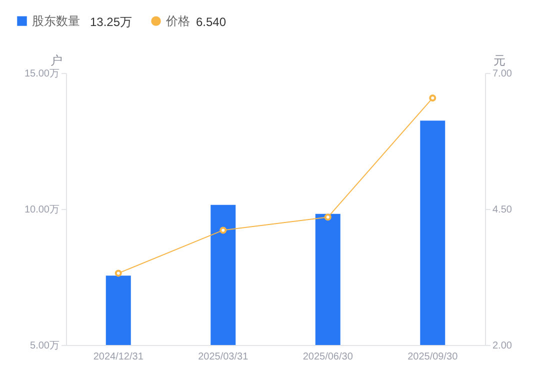  What do you see at coordinates (118, 357) in the screenshot?
I see `x-tick-label: 2024/12/31` at bounding box center [118, 357].